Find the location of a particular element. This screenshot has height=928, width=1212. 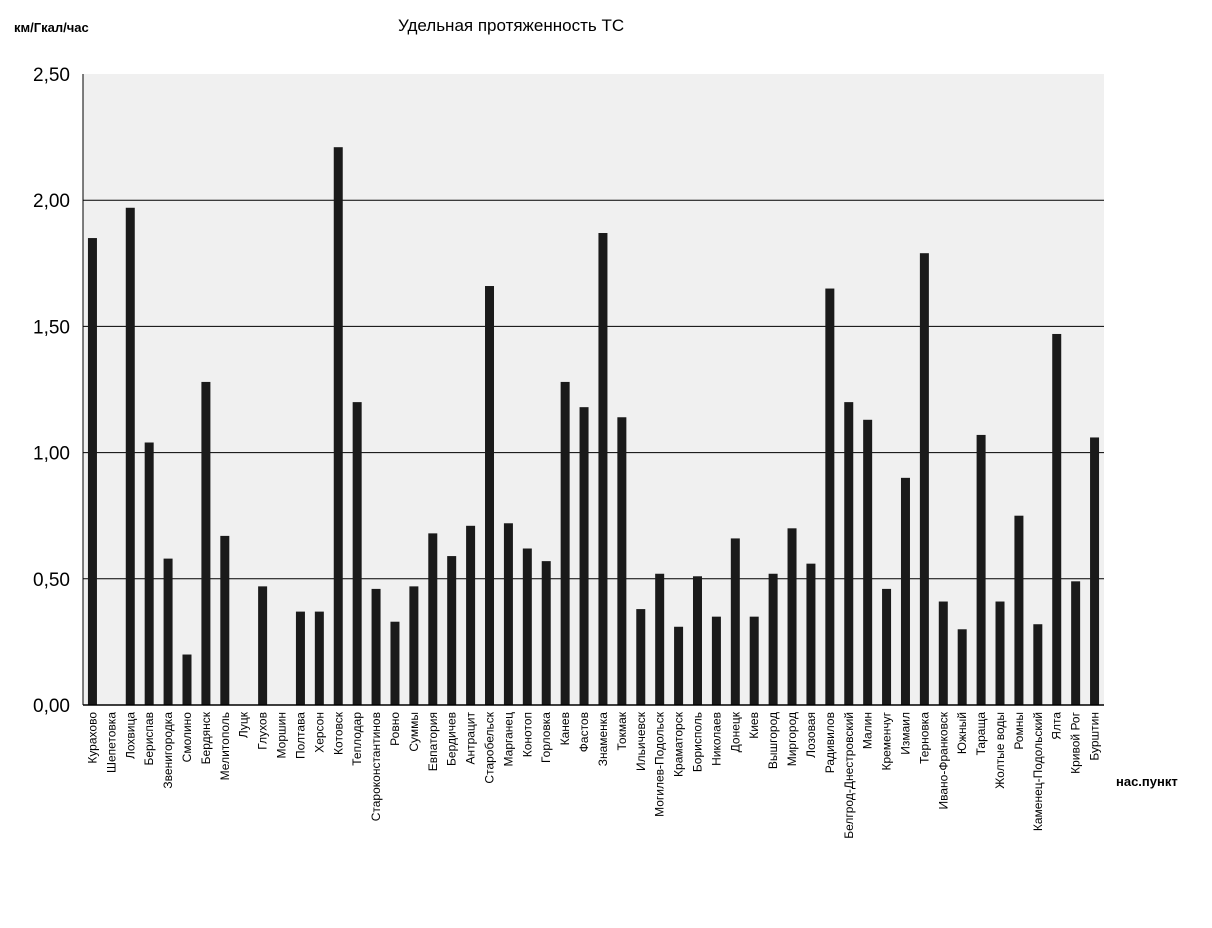

x-tick-label: Измаил is located at coordinates (905, 733).